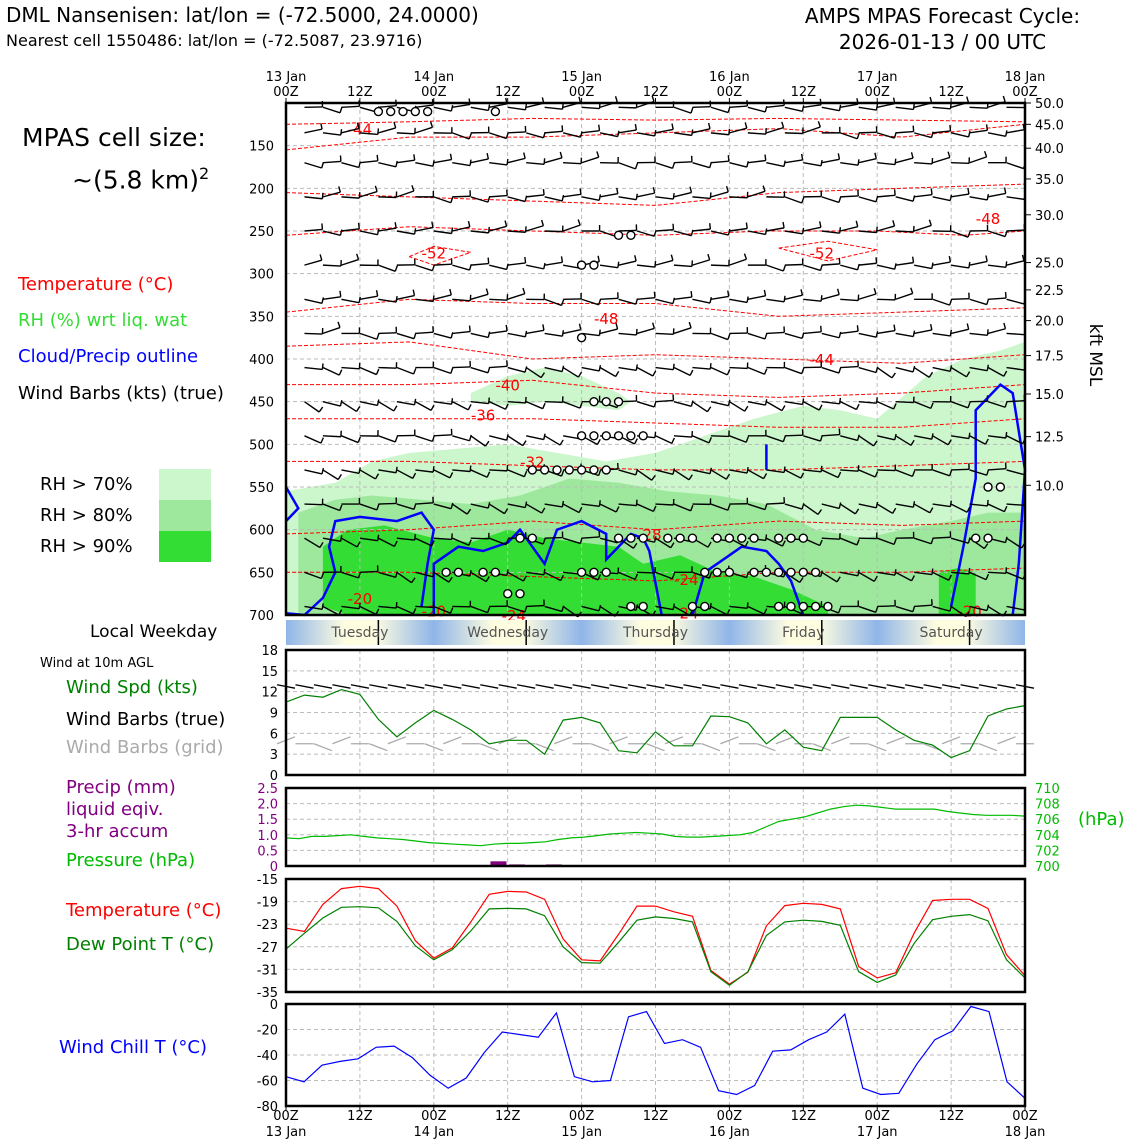 Image resolution: width=1140 pixels, height=1140 pixels. What do you see at coordinates (1049, 104) in the screenshot?
I see `kft-tick-label: 50.0` at bounding box center [1049, 104].